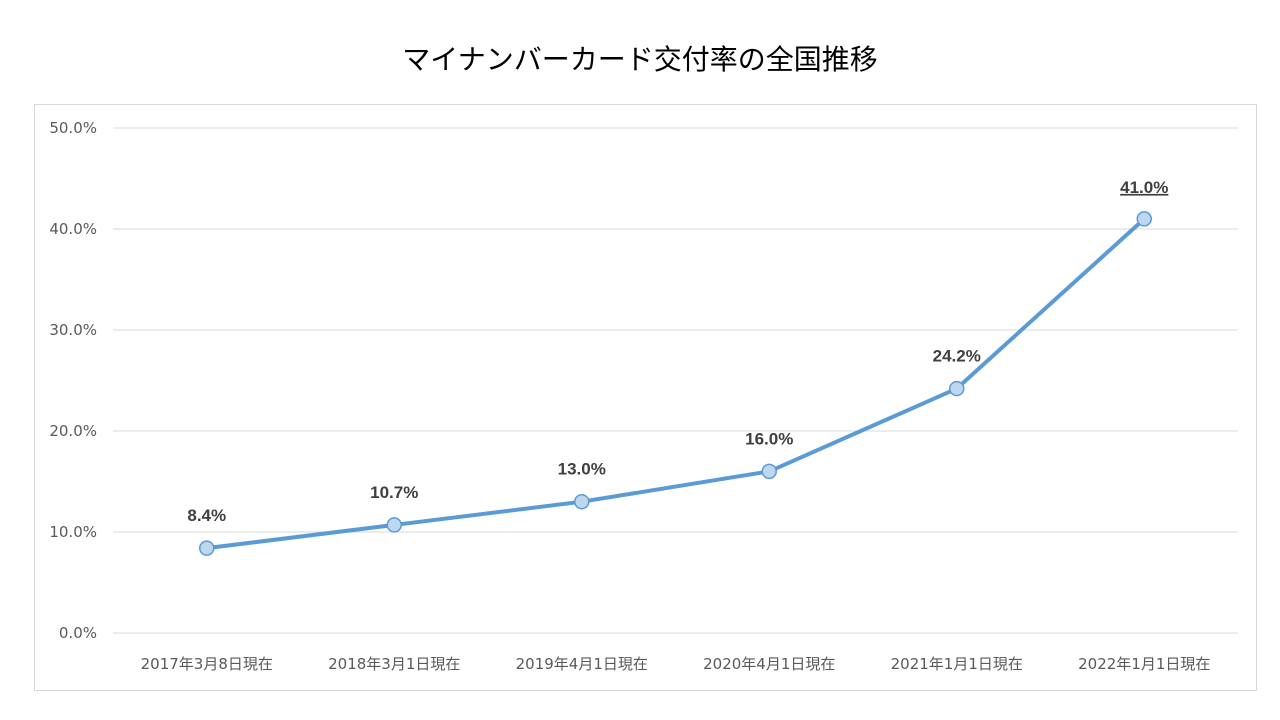 Image resolution: width=1280 pixels, height=720 pixels. What do you see at coordinates (73, 431) in the screenshot?
I see `y-tick-label: 20.0%` at bounding box center [73, 431].